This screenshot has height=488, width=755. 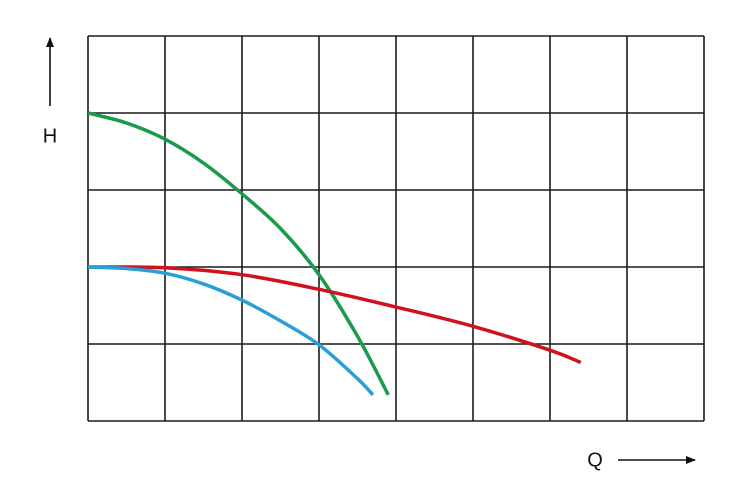 What do you see at coordinates (50, 136) in the screenshot?
I see `y-axis-label: H` at bounding box center [50, 136].